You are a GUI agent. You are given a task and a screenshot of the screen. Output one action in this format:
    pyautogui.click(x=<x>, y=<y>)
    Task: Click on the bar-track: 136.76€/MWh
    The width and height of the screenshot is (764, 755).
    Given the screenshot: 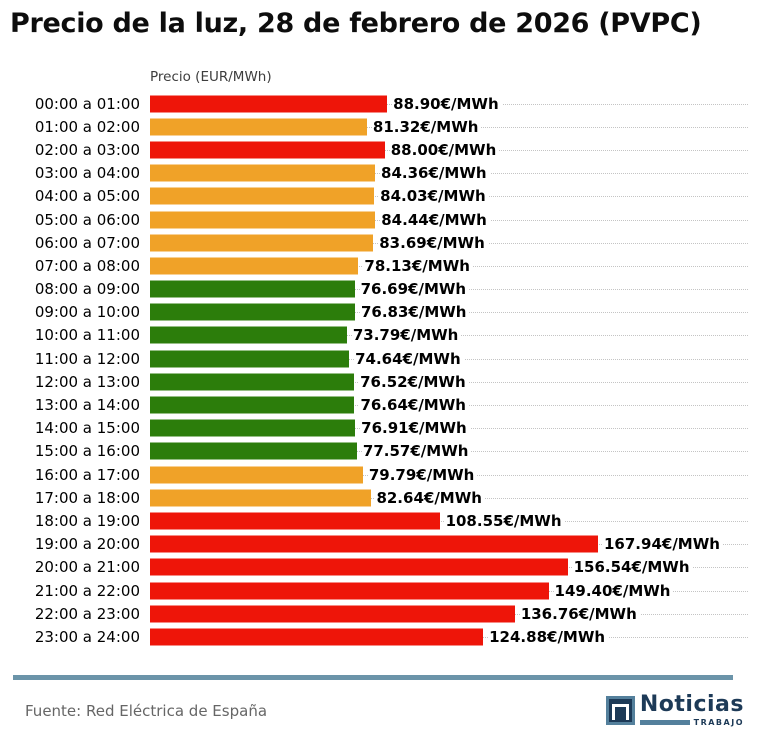 What is the action you would take?
    pyautogui.click(x=449, y=613)
    